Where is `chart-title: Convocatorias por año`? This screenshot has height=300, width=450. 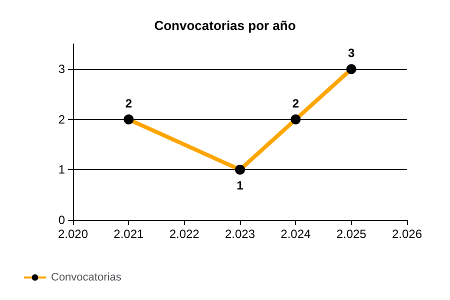
chart-title: Convocatorias por año is located at coordinates (225, 25).